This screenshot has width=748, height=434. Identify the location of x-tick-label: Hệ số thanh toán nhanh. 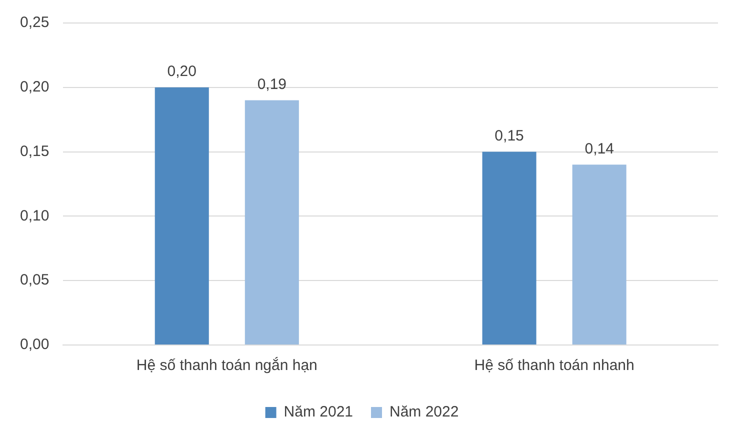
(554, 365).